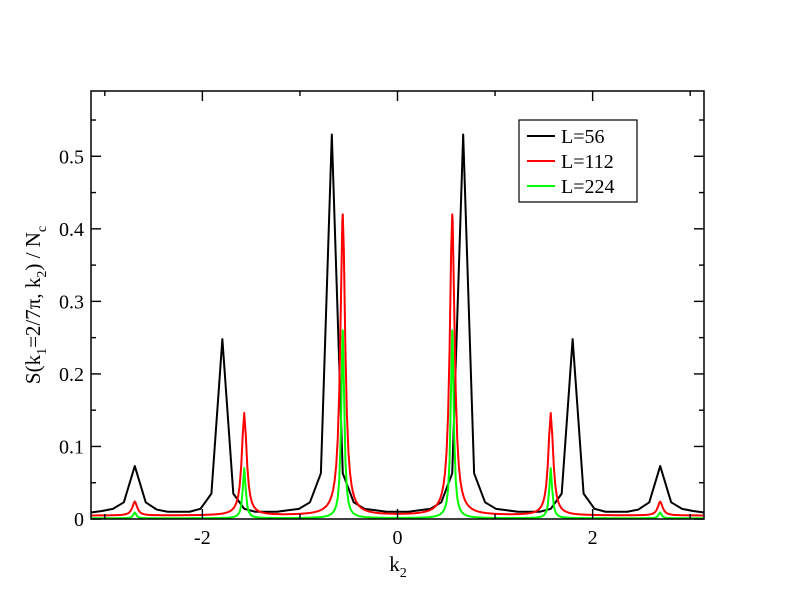 This screenshot has width=792, height=612. I want to click on y-tick-label: 0.5, so click(71, 157).